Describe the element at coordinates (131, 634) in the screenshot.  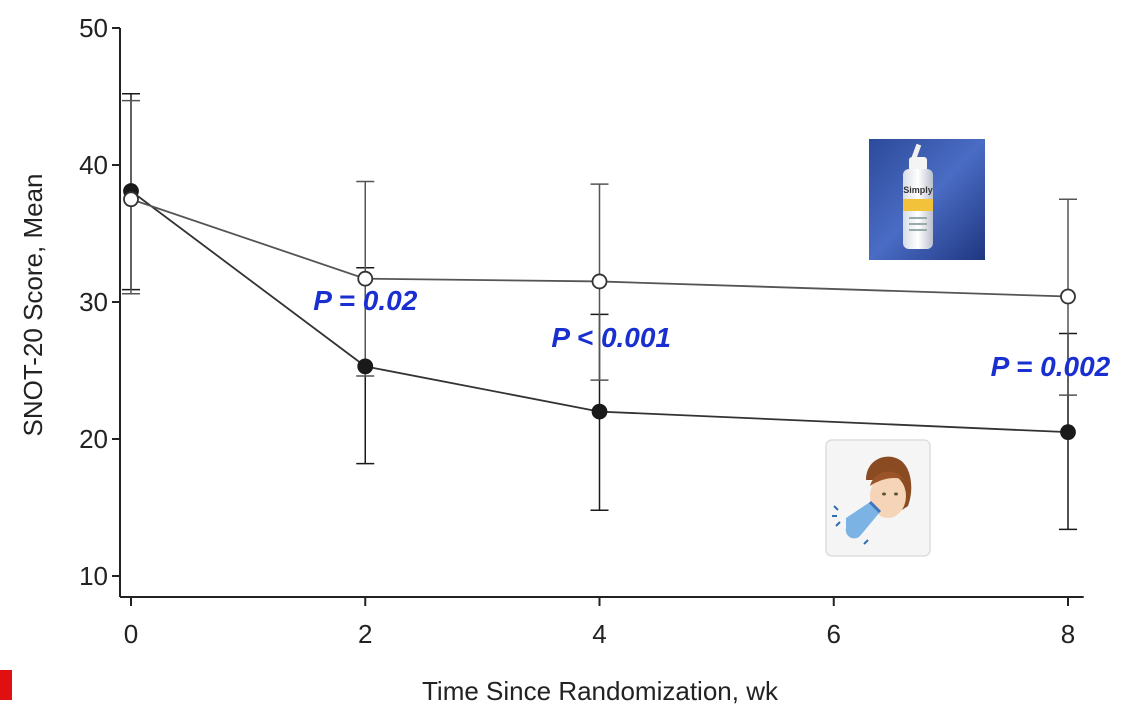
I see `x-tick-label: 0` at that location.